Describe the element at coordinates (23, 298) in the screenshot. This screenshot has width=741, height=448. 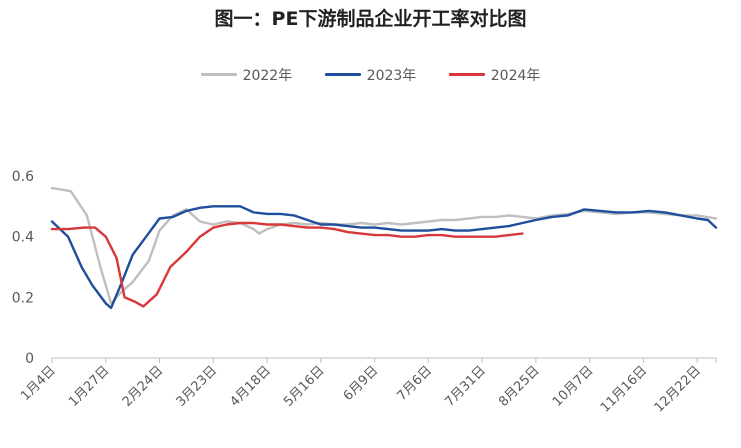
I see `y-tick-label: 0.2` at that location.